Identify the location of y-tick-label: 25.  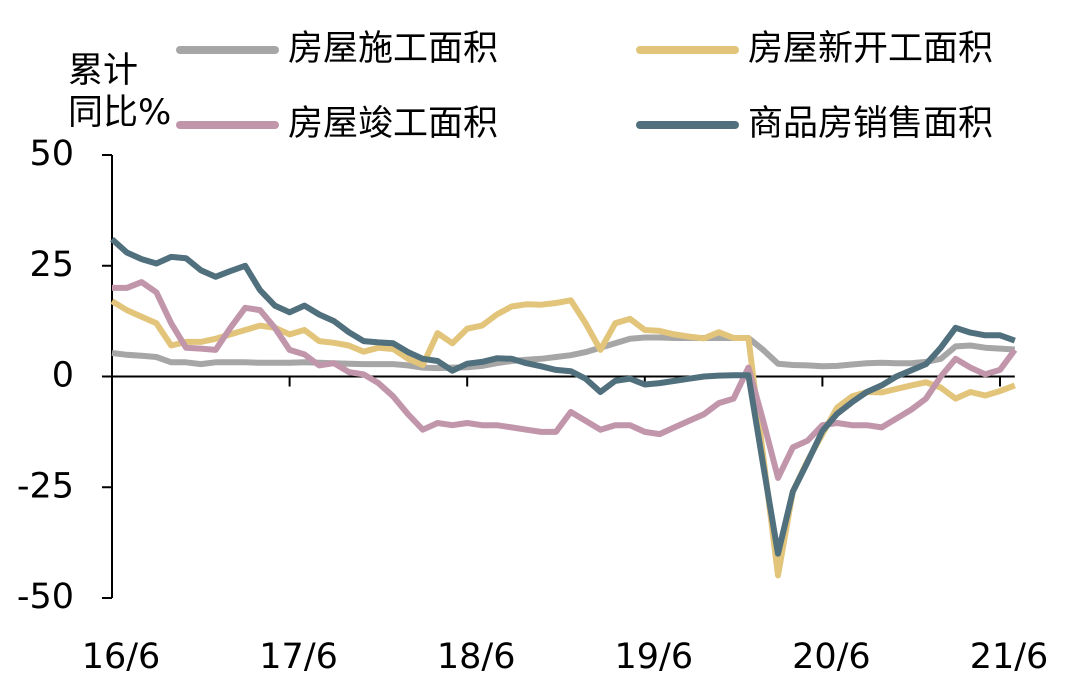
(51, 265).